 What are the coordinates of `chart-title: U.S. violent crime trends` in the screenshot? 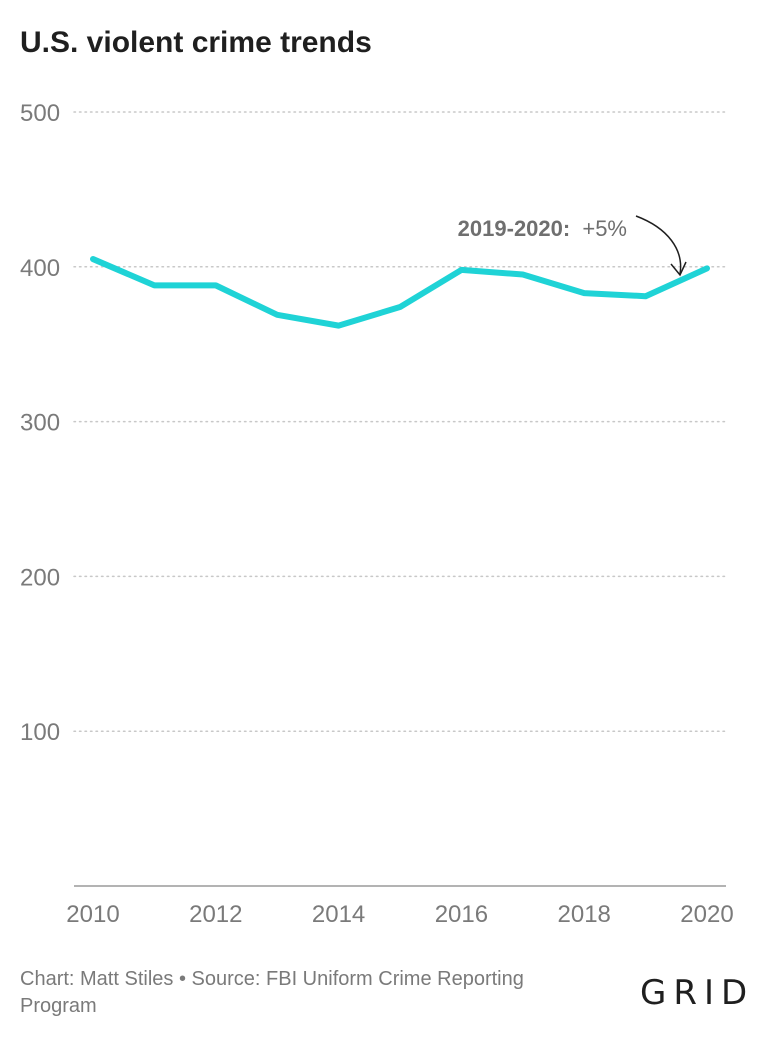 It's located at (196, 42).